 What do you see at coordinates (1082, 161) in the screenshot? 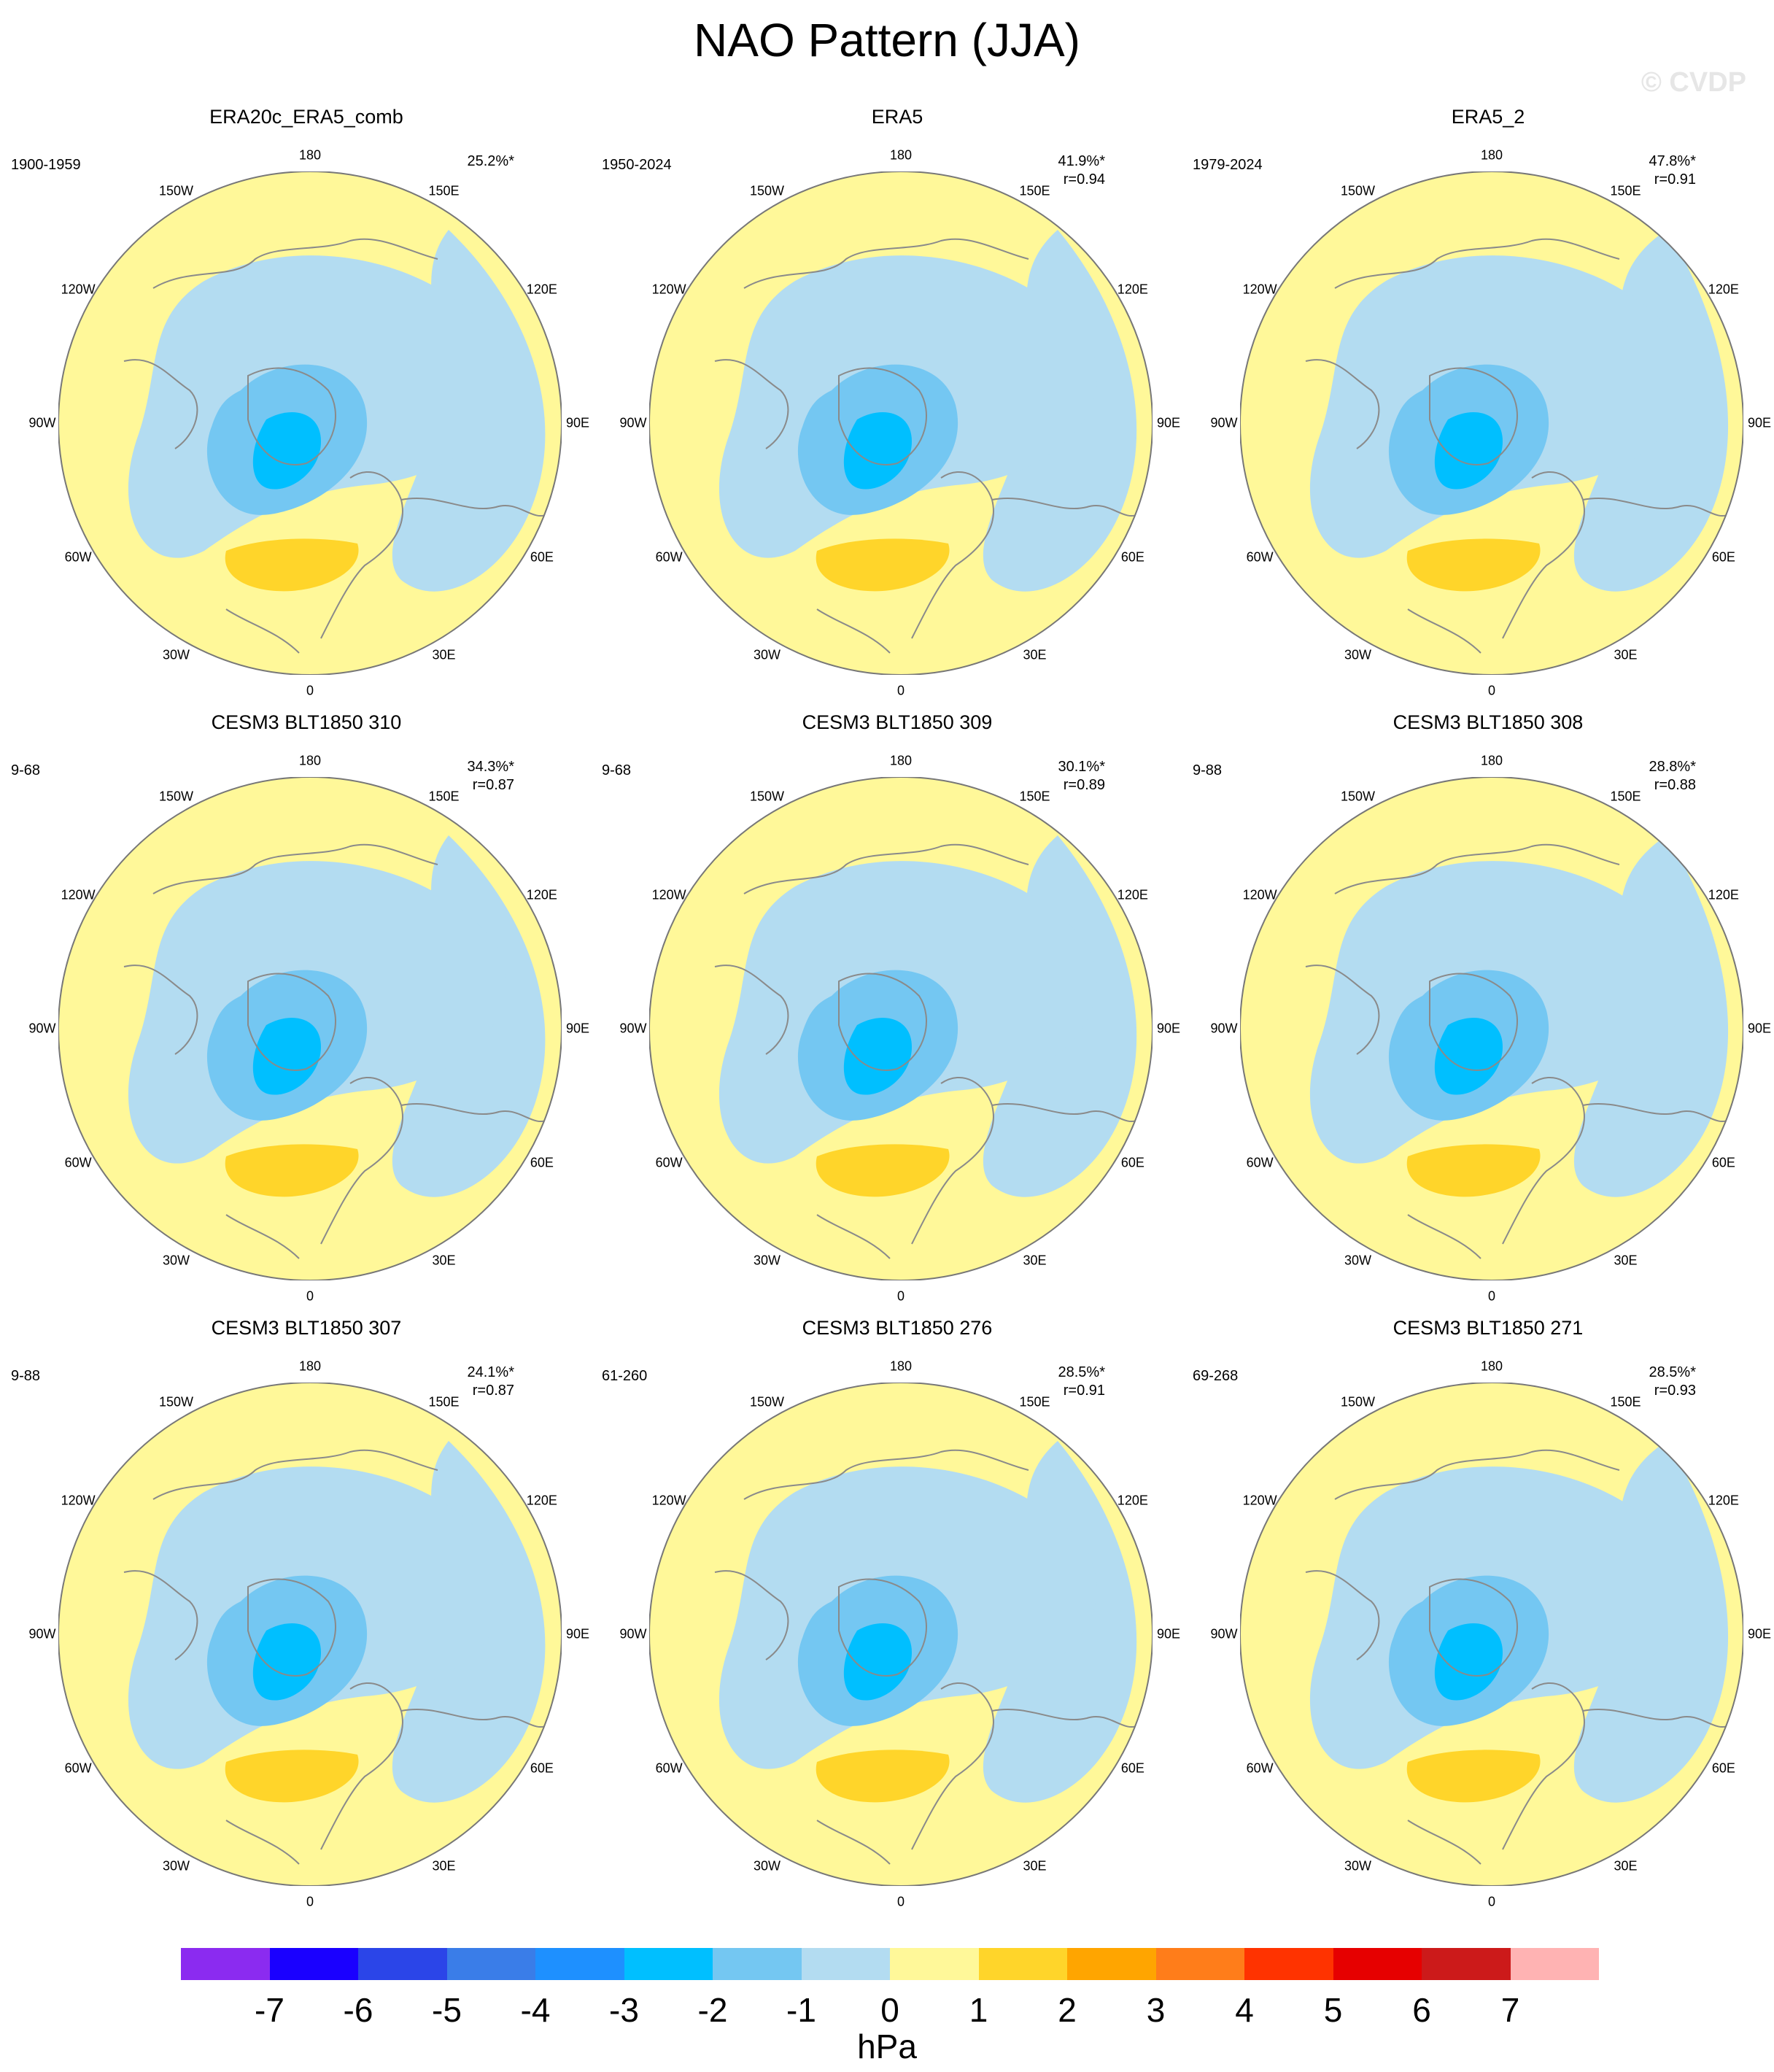
I see `explained-variance: 41.9%*` at bounding box center [1082, 161].